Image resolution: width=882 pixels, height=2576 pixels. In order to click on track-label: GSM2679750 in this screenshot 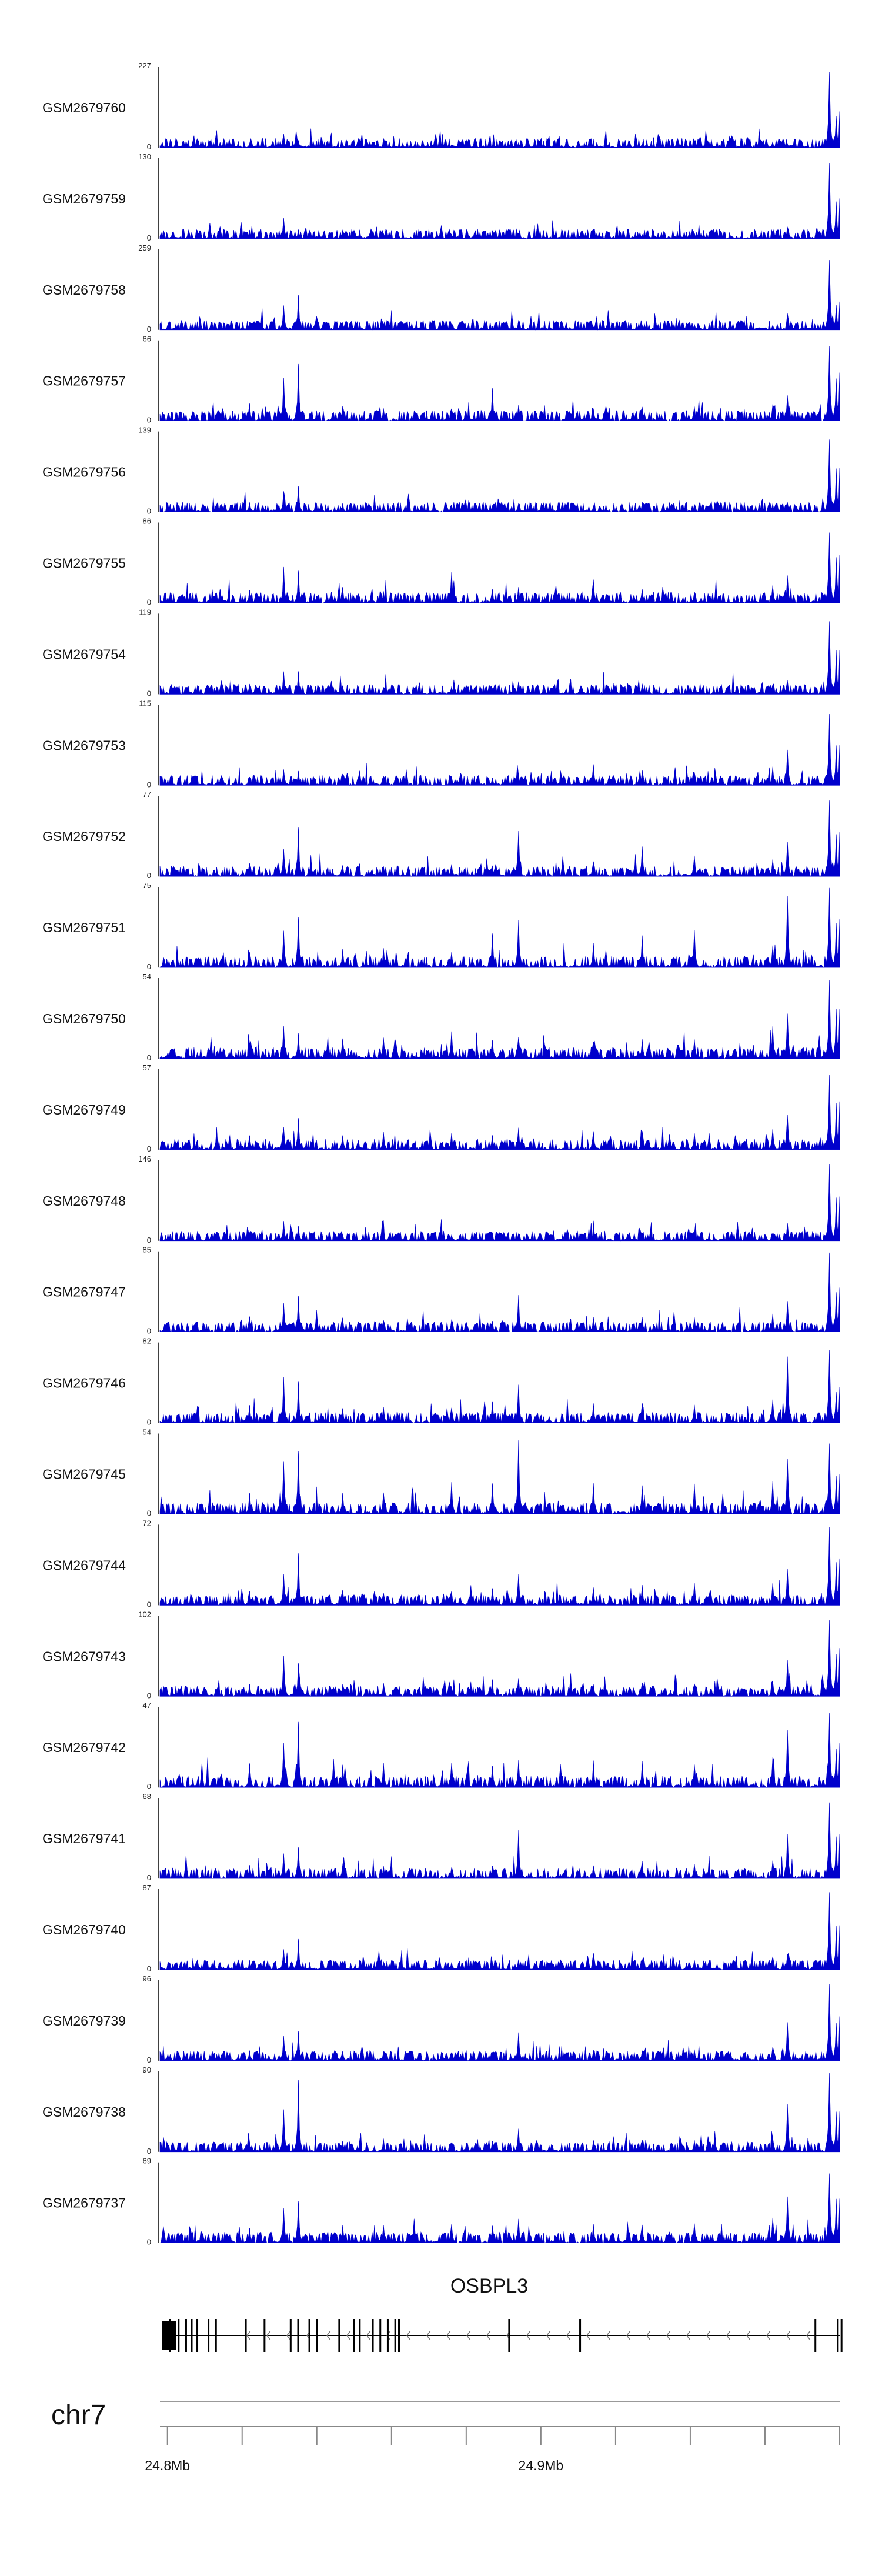, I will do `click(84, 1018)`.